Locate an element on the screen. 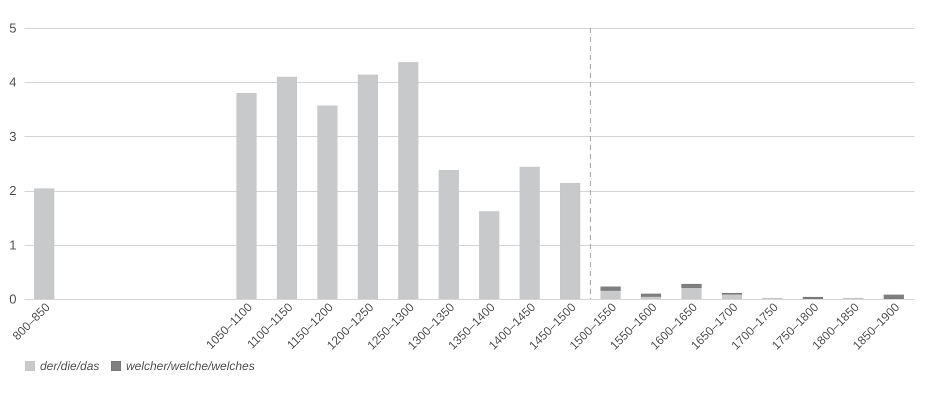  legend-label: welcher/welche/welches is located at coordinates (190, 366).